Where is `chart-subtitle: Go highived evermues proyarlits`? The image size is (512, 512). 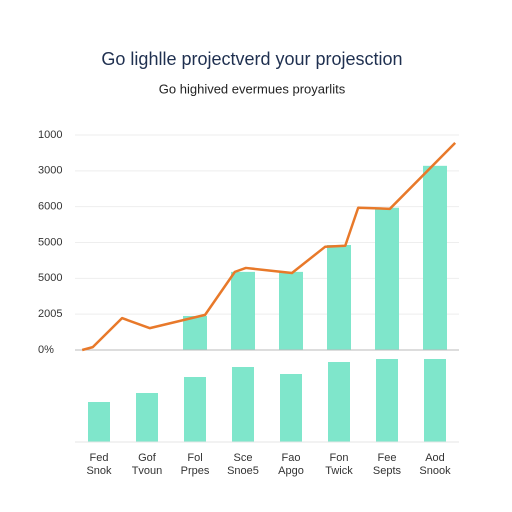 chart-subtitle: Go highived evermues proyarlits is located at coordinates (252, 88).